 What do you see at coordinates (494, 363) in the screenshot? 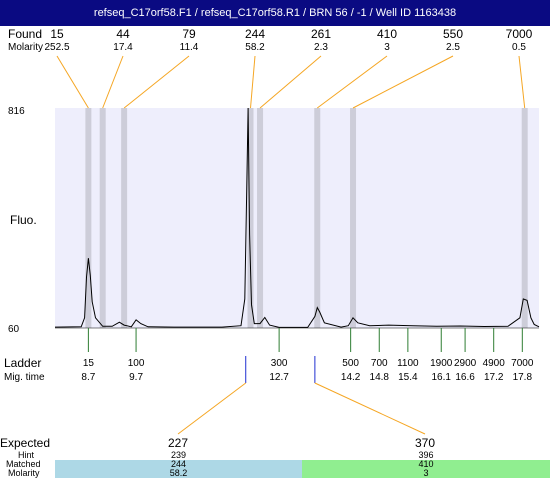
I see `ladder-size: 4900` at bounding box center [494, 363].